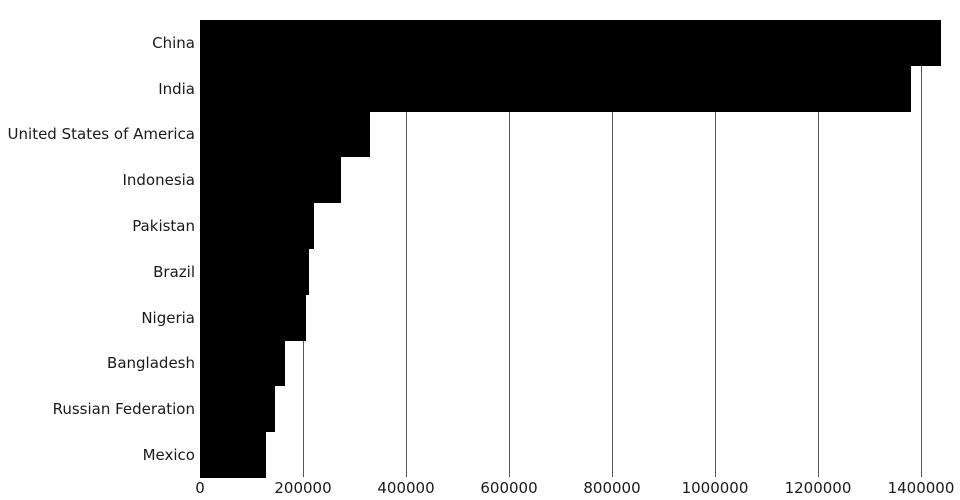  What do you see at coordinates (715, 488) in the screenshot?
I see `x-tick-label-1000000: 1000000` at bounding box center [715, 488].